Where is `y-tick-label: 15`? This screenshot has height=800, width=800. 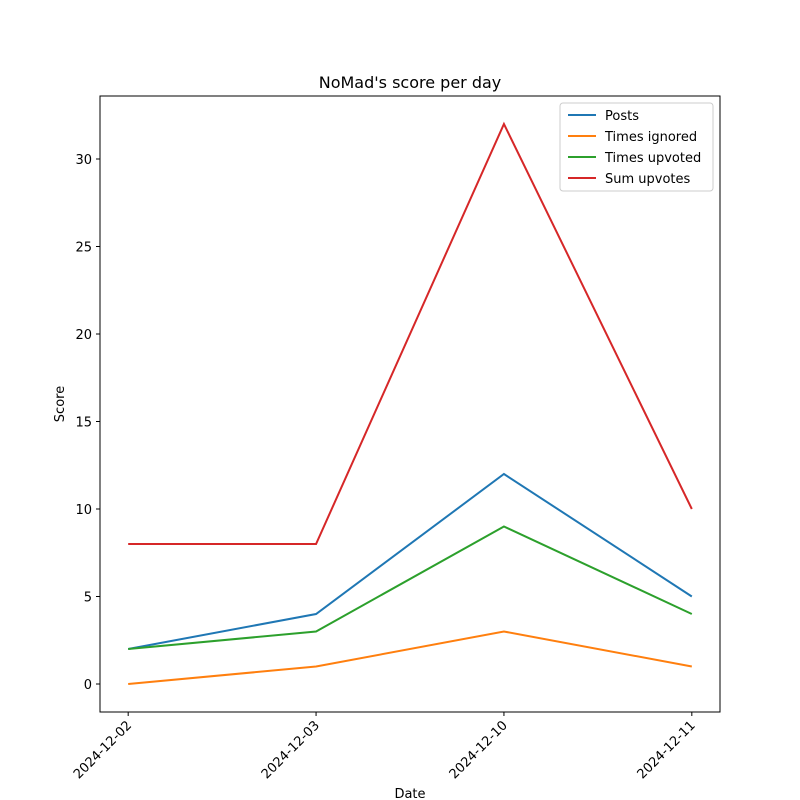
y-tick-label: 15 is located at coordinates (83, 423).